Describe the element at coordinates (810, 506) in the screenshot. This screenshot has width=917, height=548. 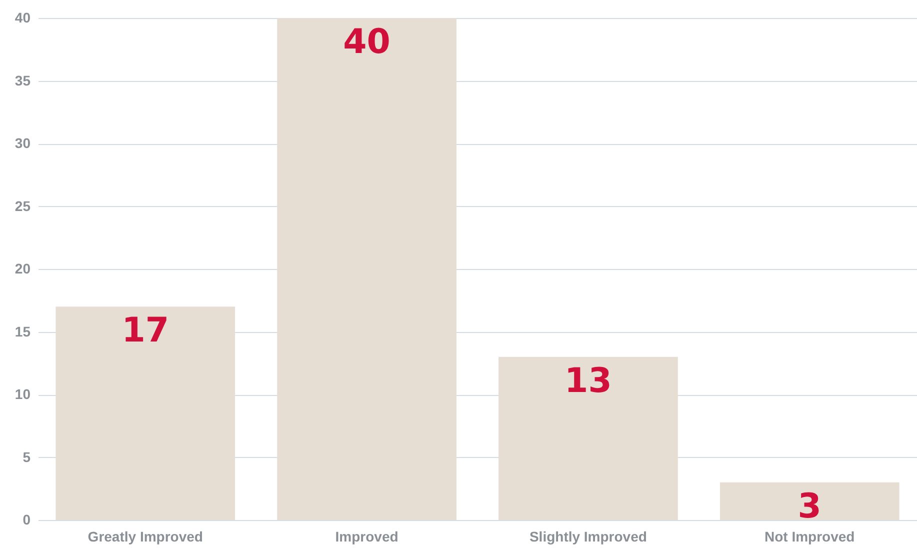
I see `data-label: 3` at that location.